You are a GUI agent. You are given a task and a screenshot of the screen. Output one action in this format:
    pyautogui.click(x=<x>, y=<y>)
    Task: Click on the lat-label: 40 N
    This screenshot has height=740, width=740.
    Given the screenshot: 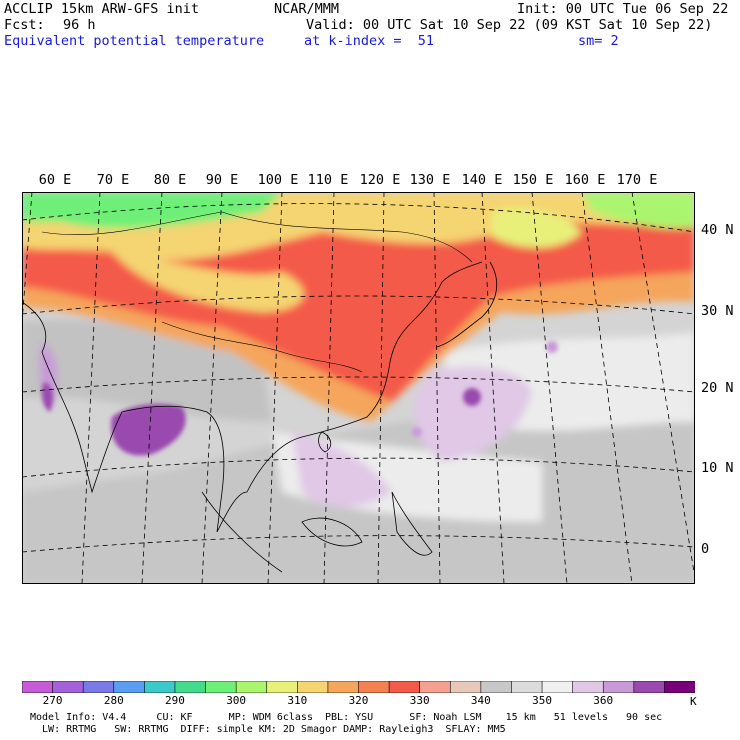 What is the action you would take?
    pyautogui.click(x=717, y=230)
    